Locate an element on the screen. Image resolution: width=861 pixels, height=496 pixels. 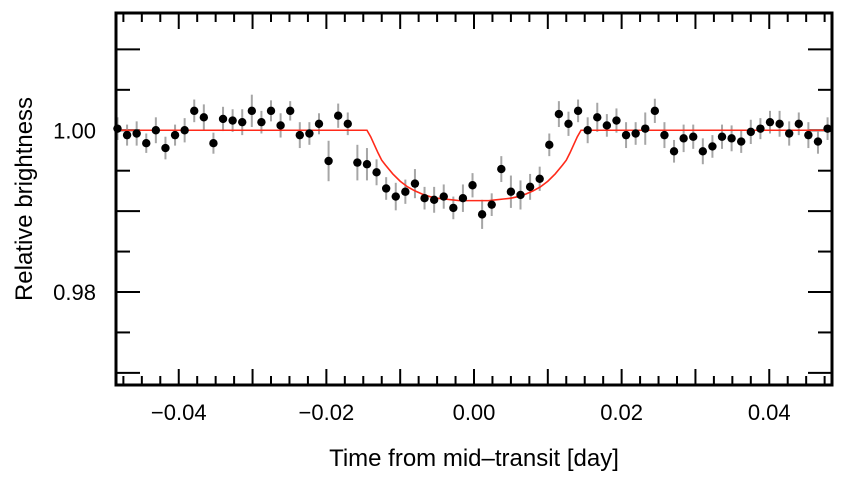
x-tick-label: 0.02 is located at coordinates (621, 412).